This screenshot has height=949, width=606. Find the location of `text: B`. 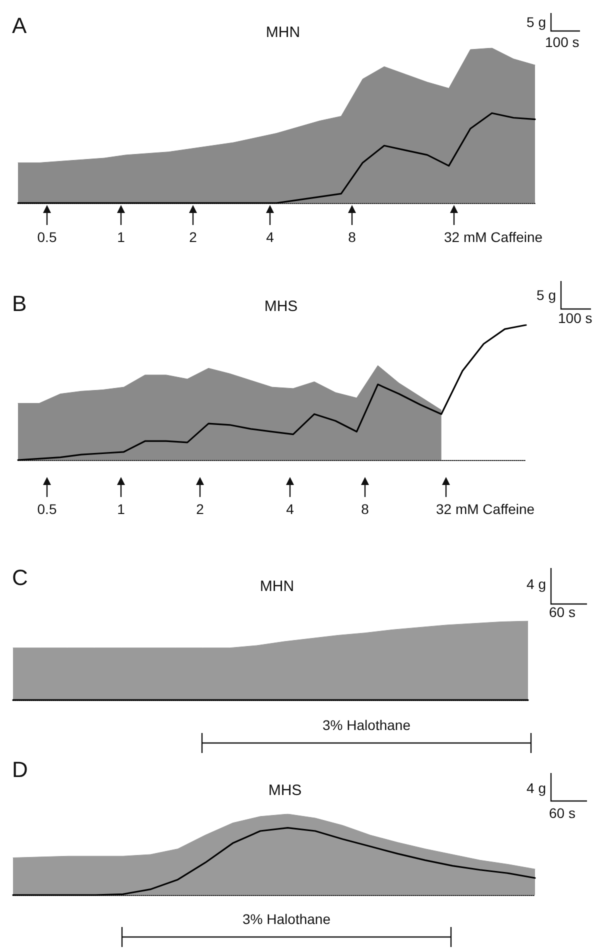

text: B is located at coordinates (19, 303).